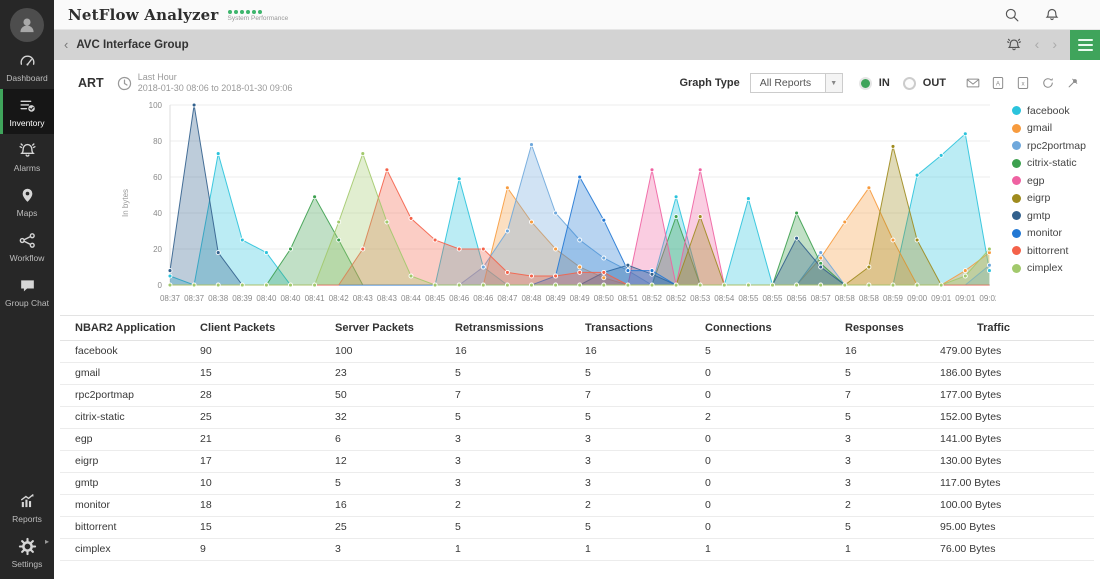 This screenshot has height=579, width=1100. I want to click on column-header: Client Packets, so click(252, 327).